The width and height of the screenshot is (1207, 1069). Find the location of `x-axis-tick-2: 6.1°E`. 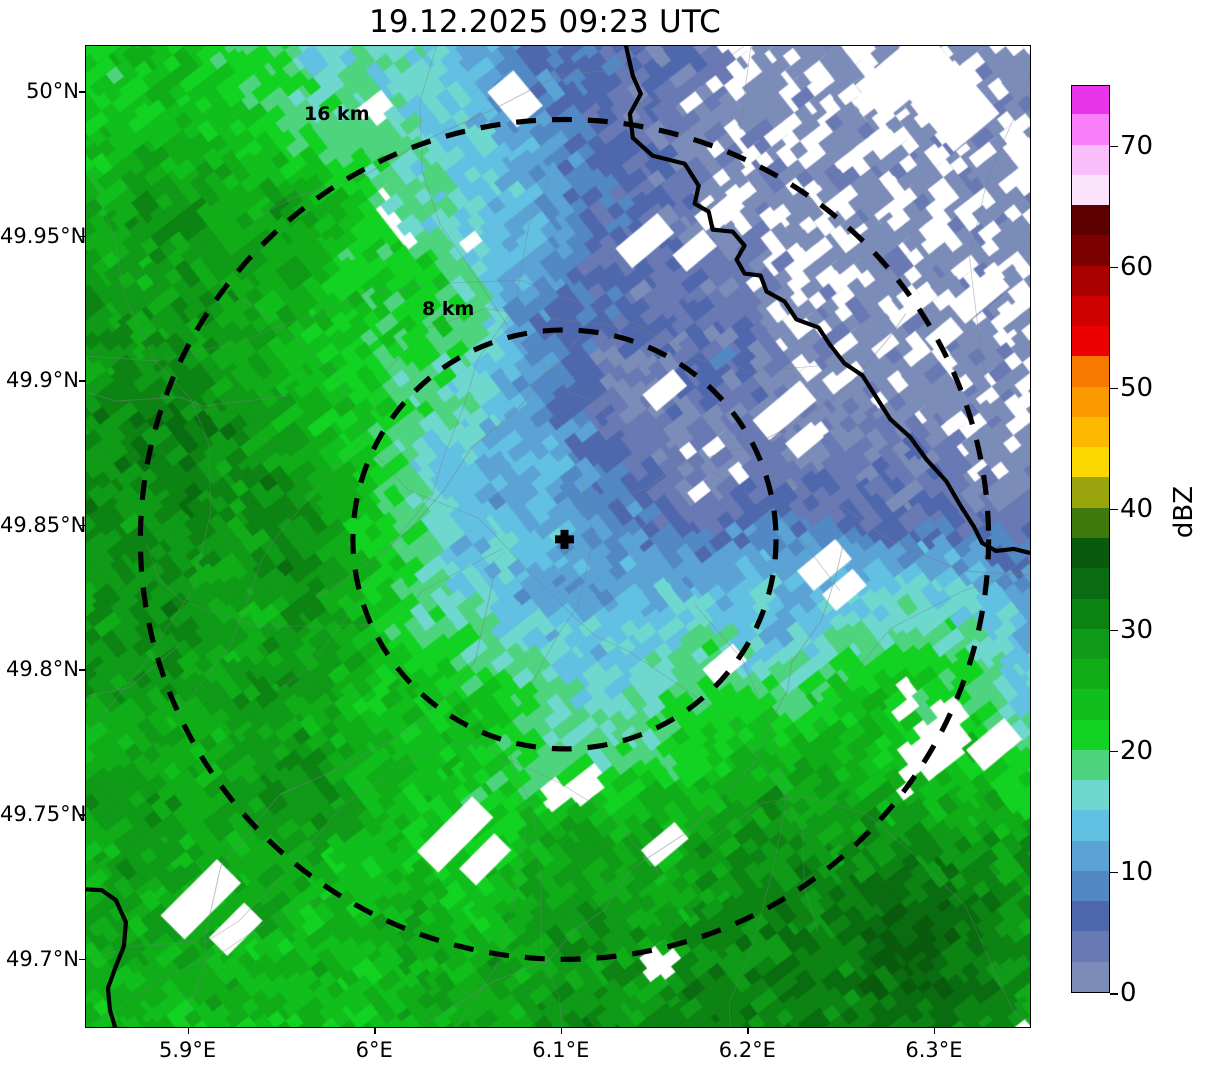

x-axis-tick-2: 6.1°E is located at coordinates (561, 1050).